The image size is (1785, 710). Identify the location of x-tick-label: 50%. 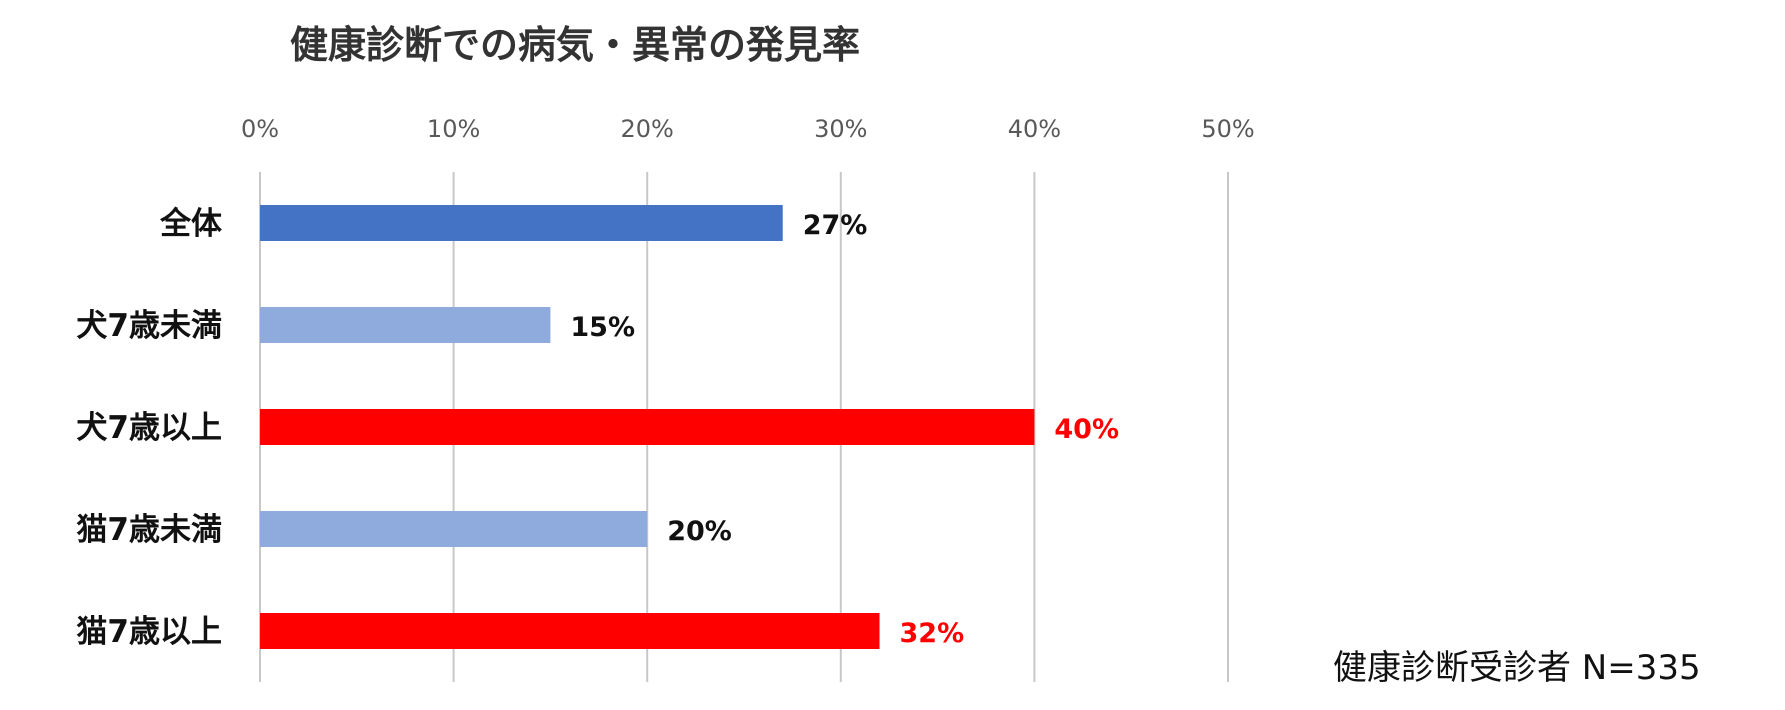
(1227, 129).